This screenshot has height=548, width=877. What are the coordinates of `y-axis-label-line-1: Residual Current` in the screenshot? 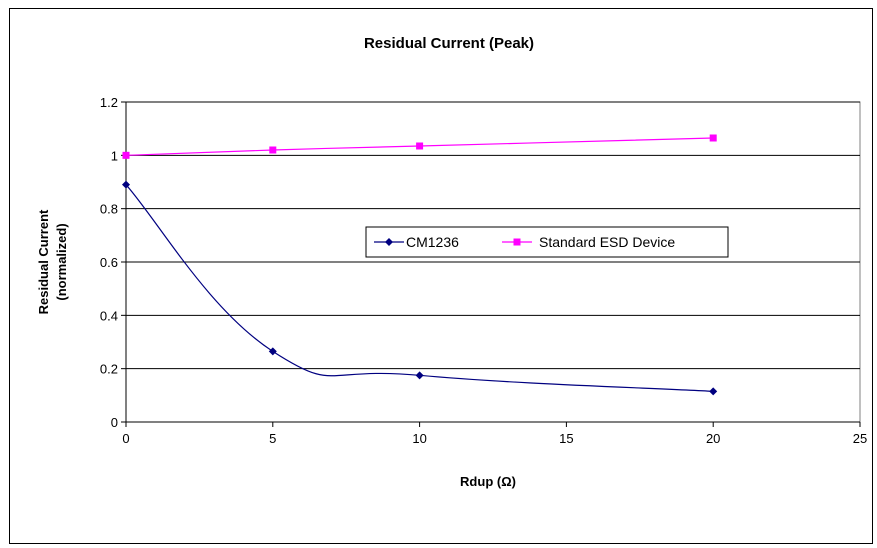 It's located at (43, 261).